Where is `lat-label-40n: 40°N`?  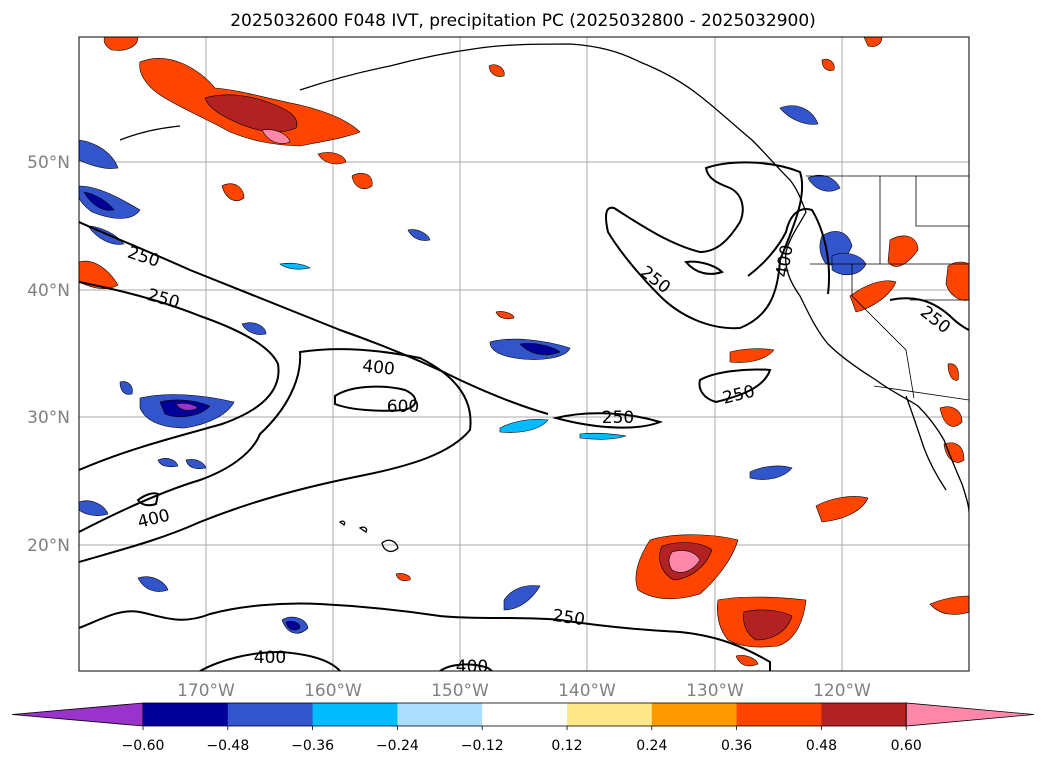 lat-label-40n: 40°N is located at coordinates (48, 291).